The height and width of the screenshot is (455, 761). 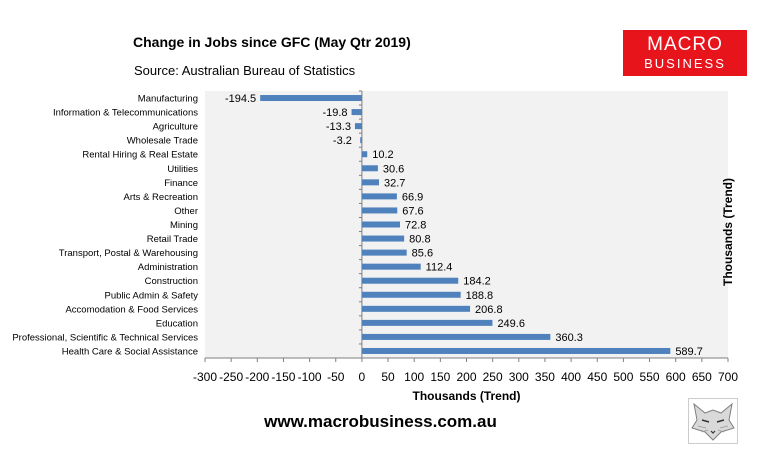 What do you see at coordinates (130, 351) in the screenshot?
I see `category-label: Health Care & Social Assistance` at bounding box center [130, 351].